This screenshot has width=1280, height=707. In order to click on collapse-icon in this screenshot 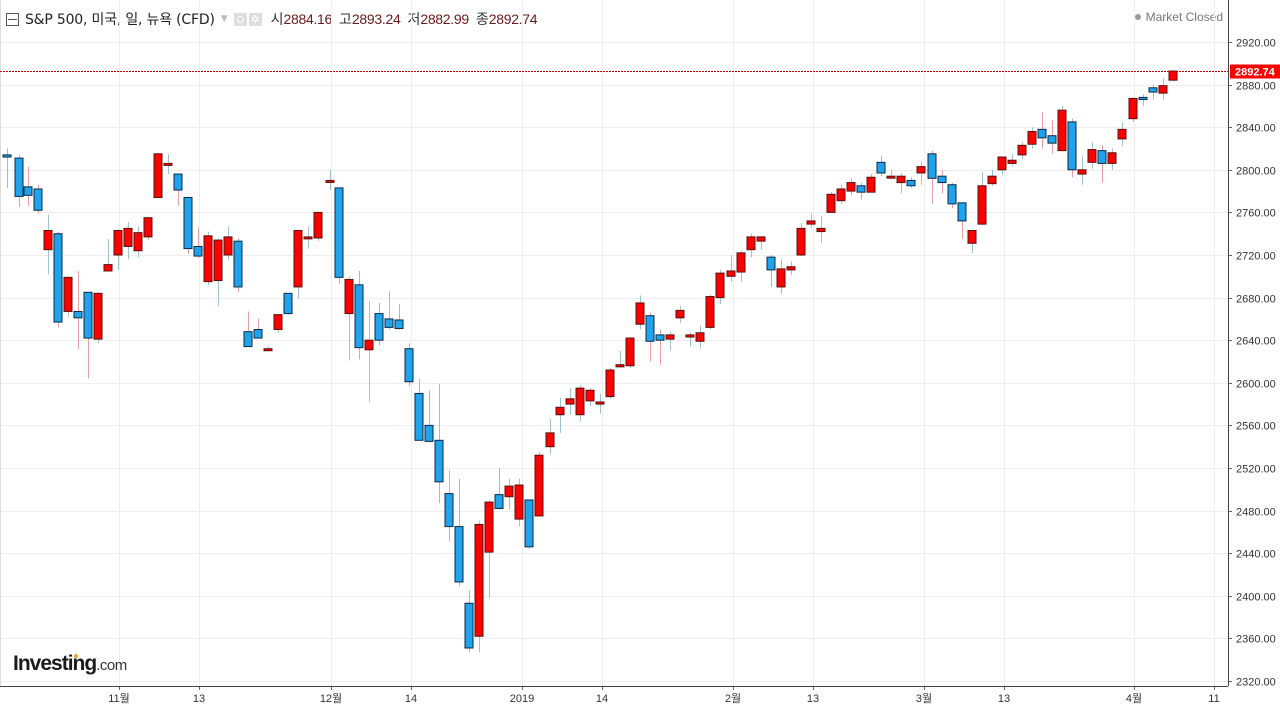, I will do `click(12, 19)`.